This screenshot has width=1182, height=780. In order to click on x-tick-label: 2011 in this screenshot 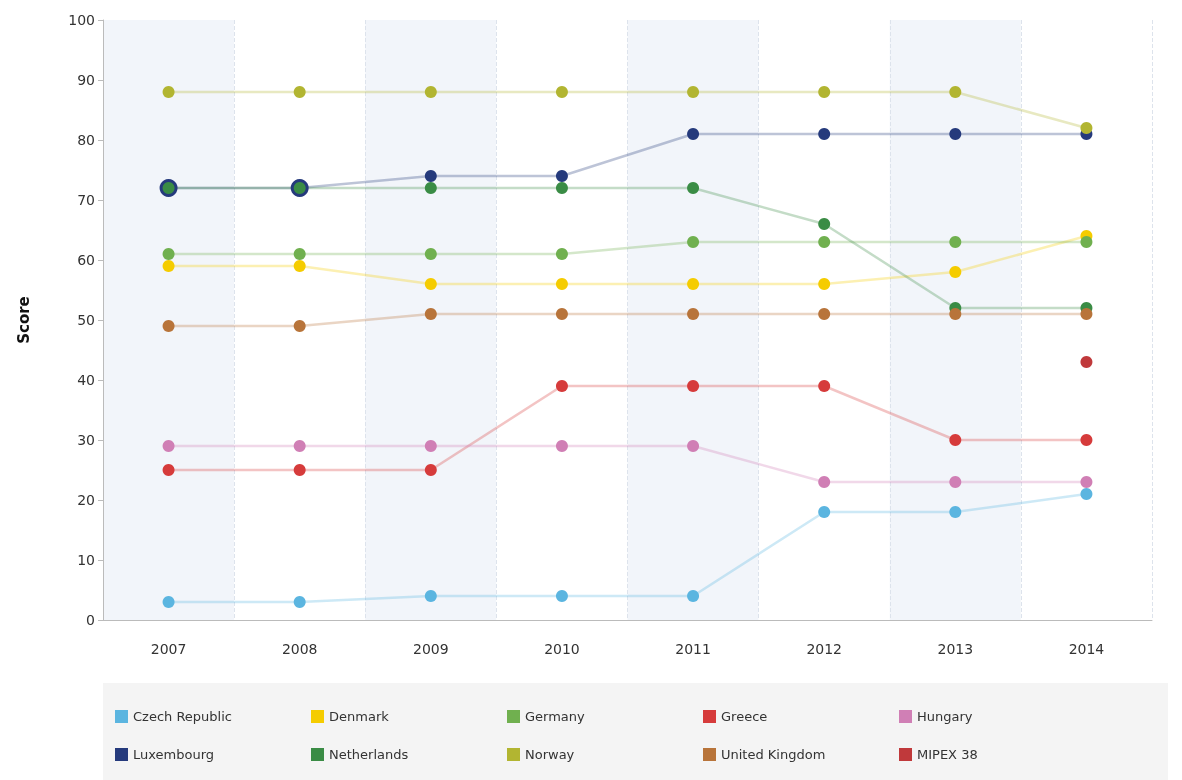, I will do `click(693, 649)`.